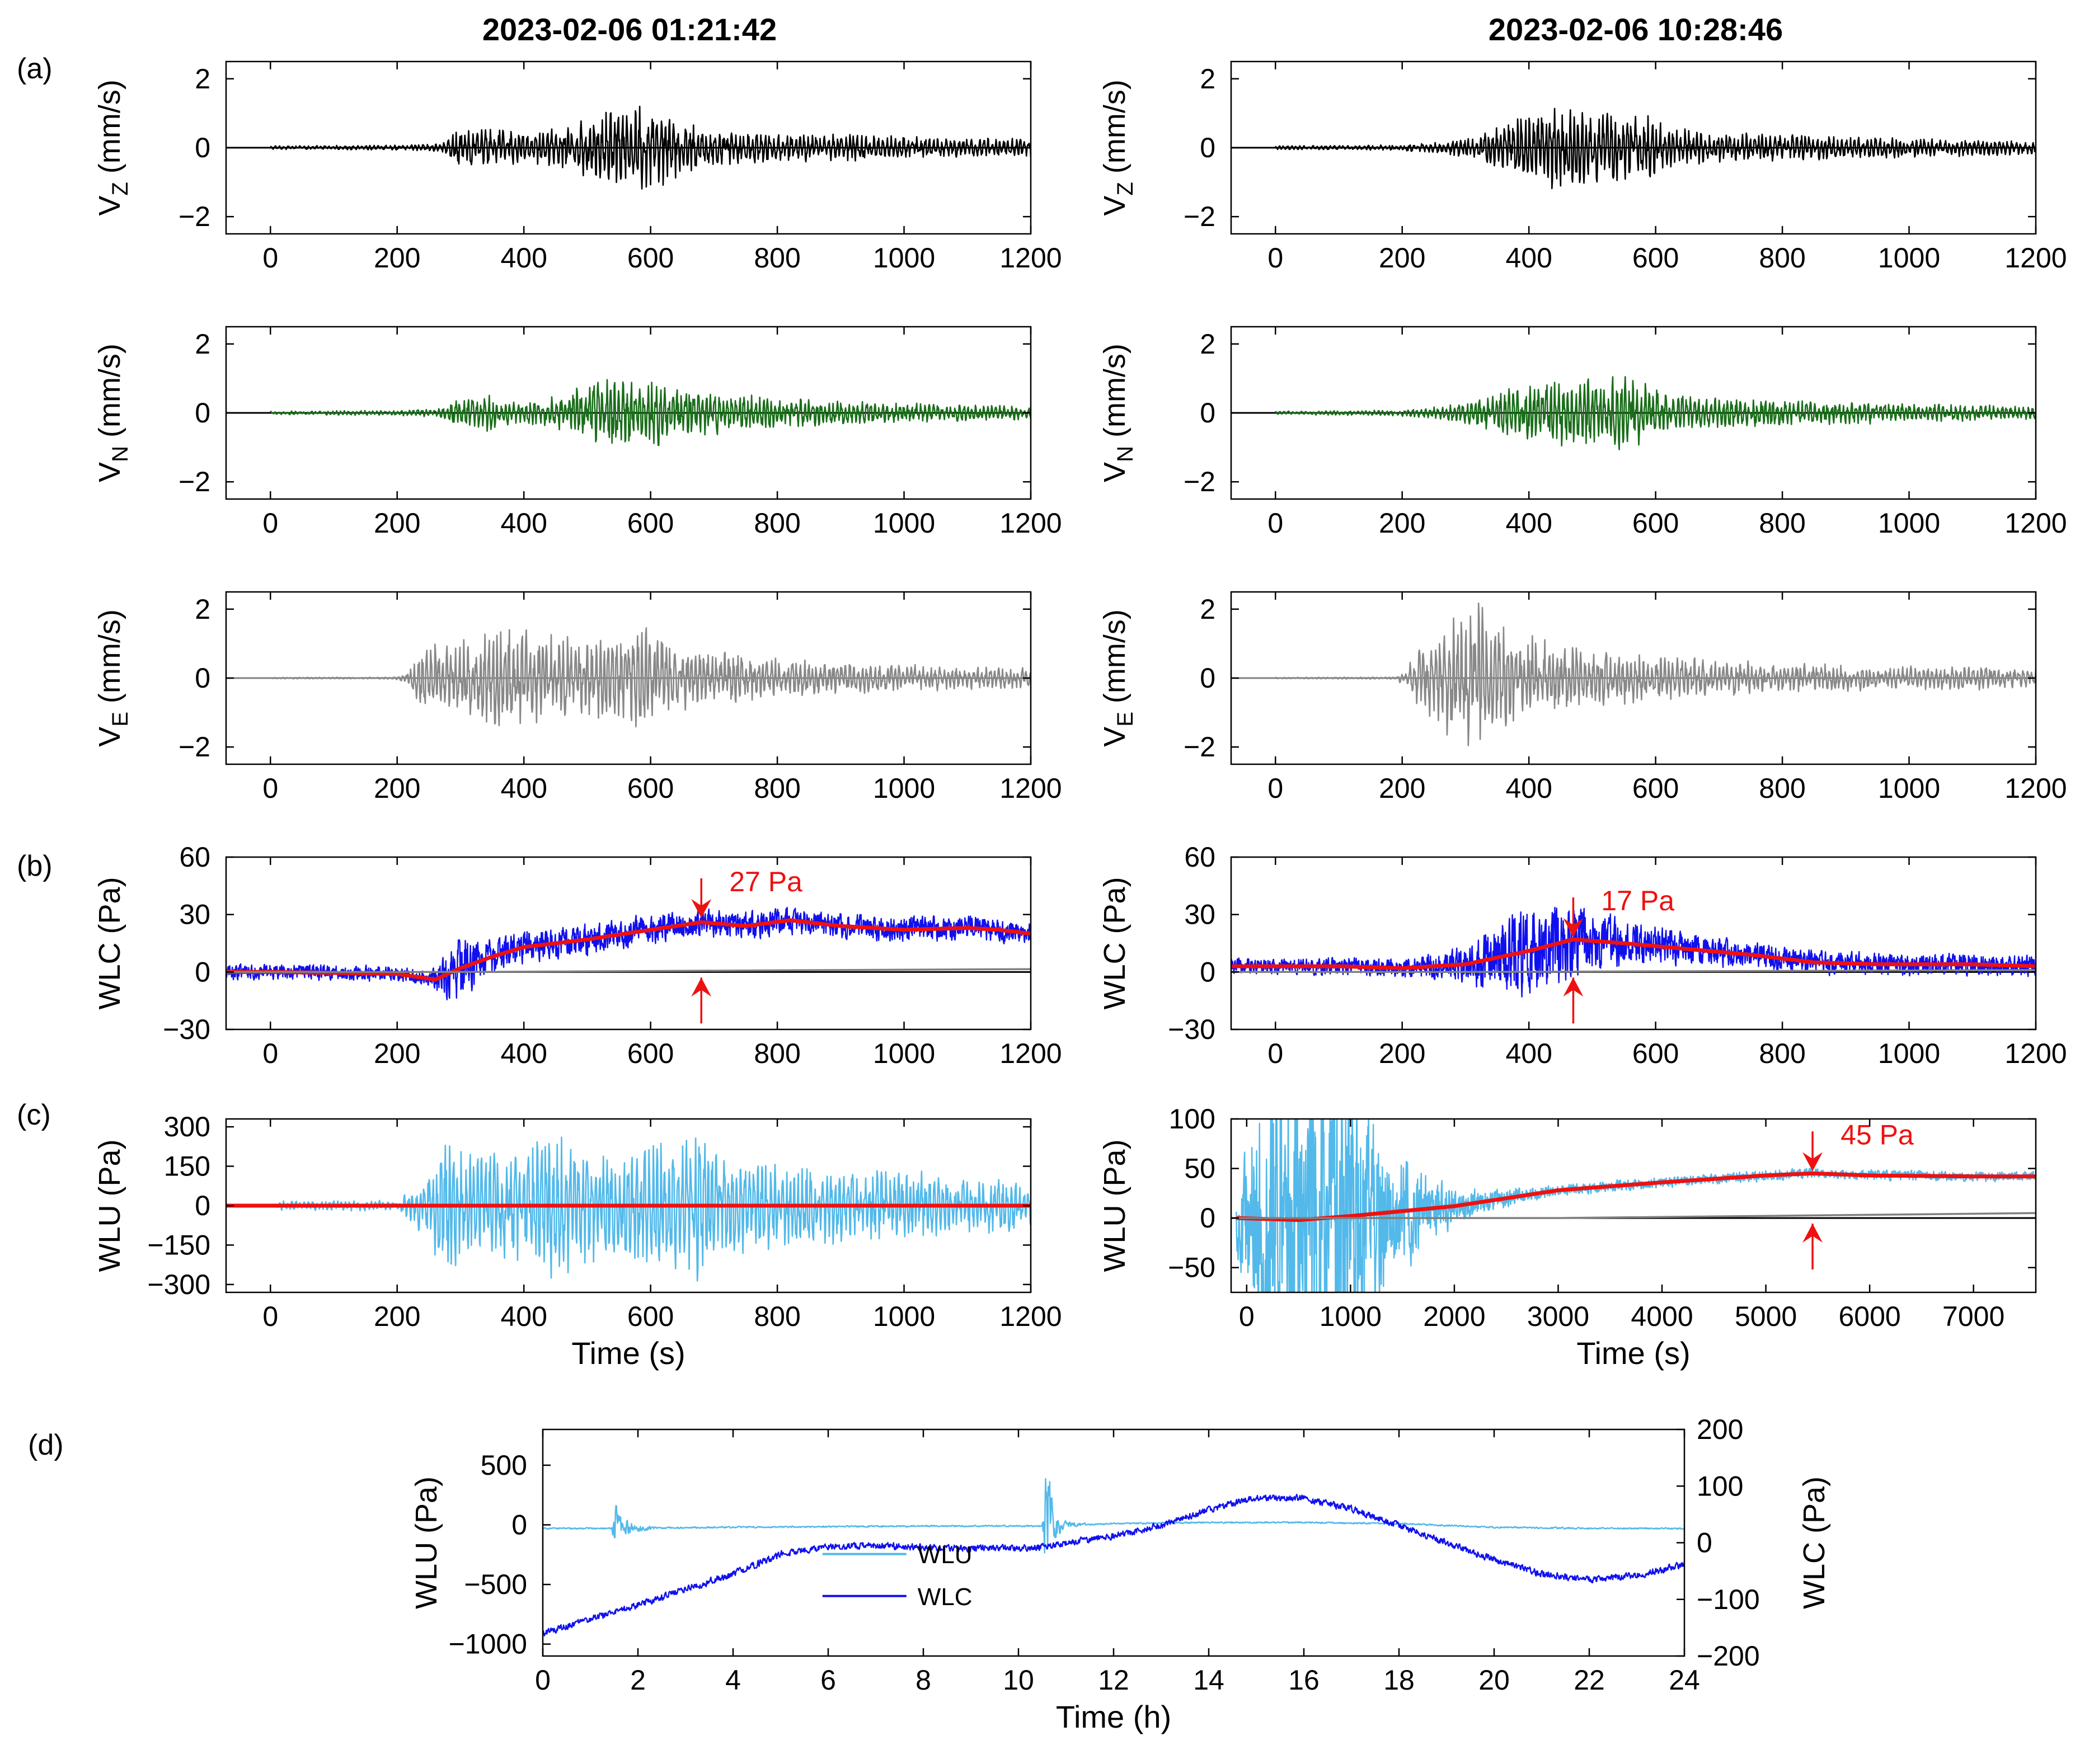 The image size is (2094, 1764). I want to click on y-right-tick-label: −200, so click(1728, 1656).